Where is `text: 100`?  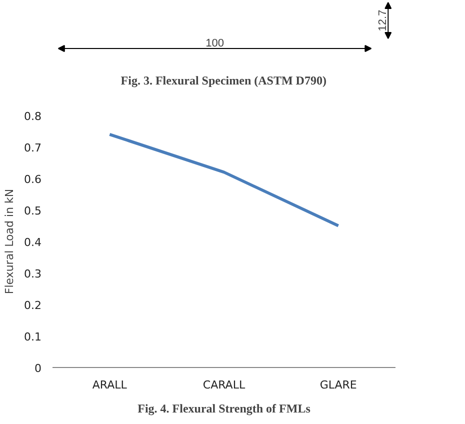
text: 100 is located at coordinates (215, 44).